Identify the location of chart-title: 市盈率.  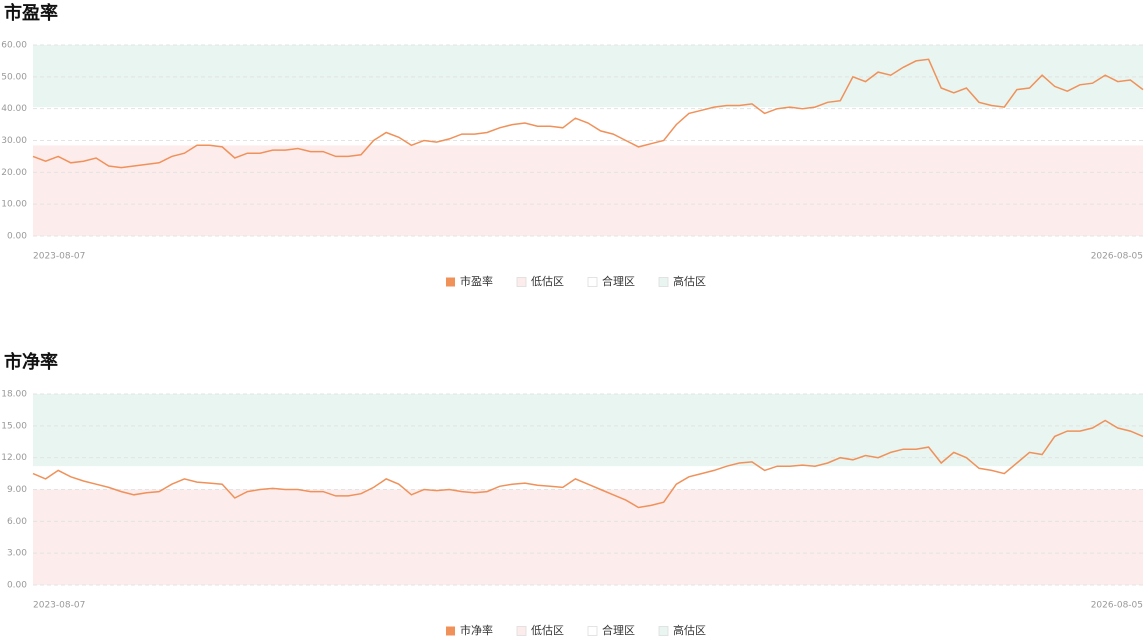
(31, 13).